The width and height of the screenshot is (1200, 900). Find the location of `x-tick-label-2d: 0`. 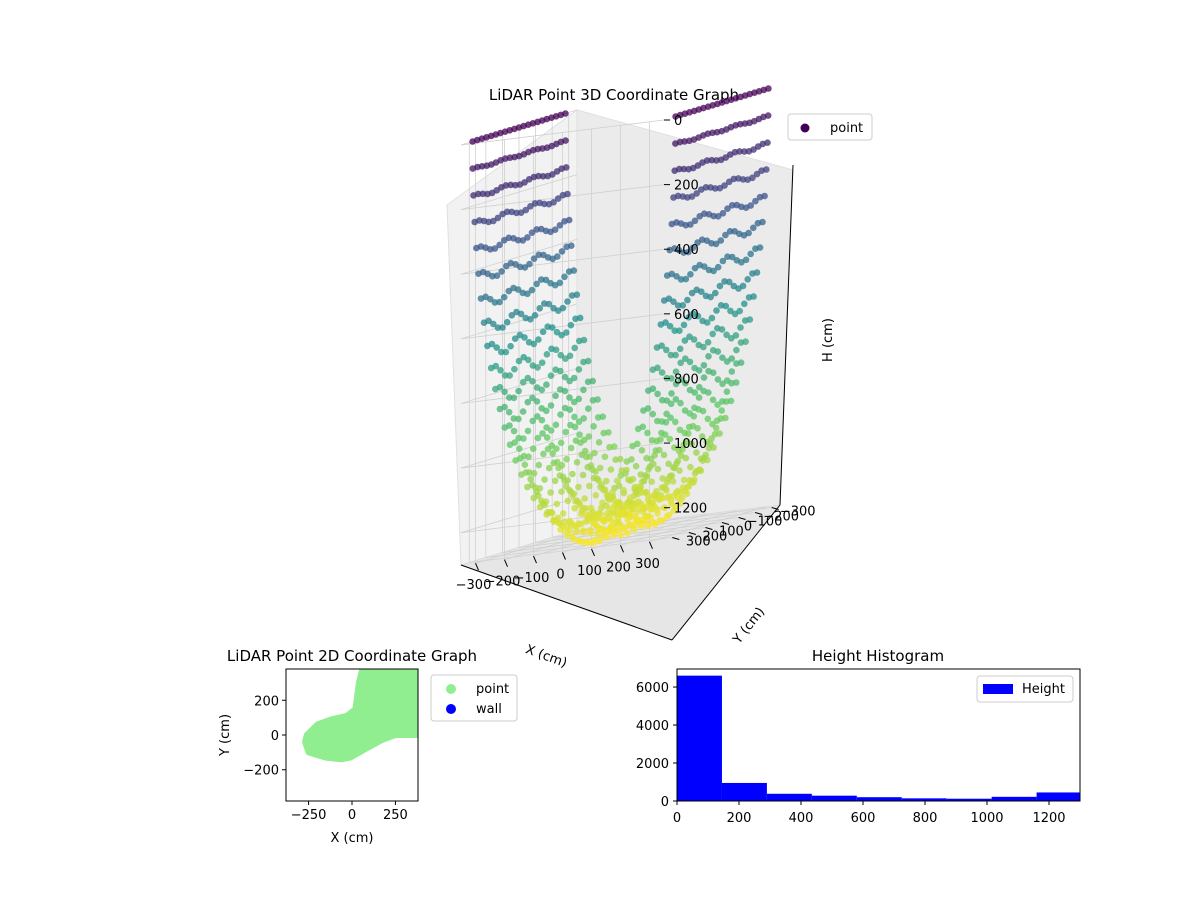

x-tick-label-2d: 0 is located at coordinates (352, 815).